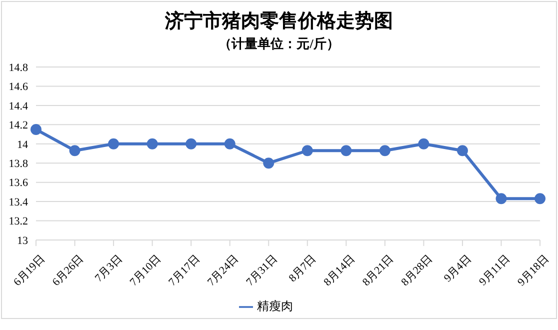  Describe the element at coordinates (494, 270) in the screenshot. I see `x-tick-label: 9月11日` at that location.